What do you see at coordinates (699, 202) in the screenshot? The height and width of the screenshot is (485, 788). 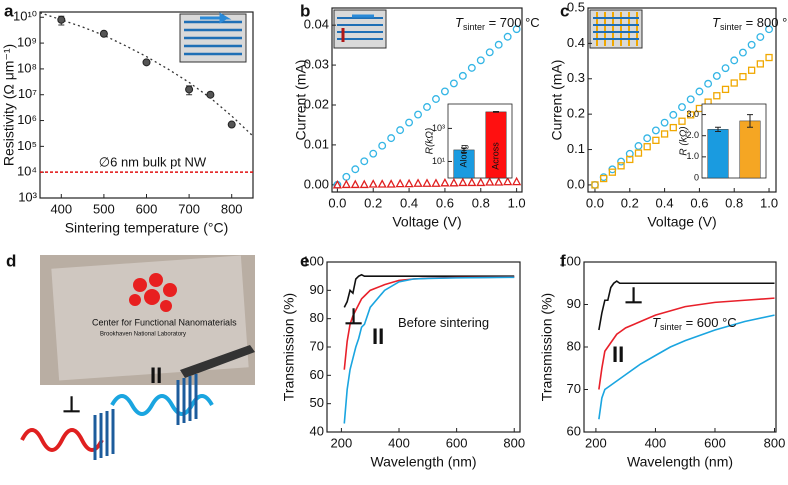 I see `x-tick-label: 0.6` at bounding box center [699, 202].